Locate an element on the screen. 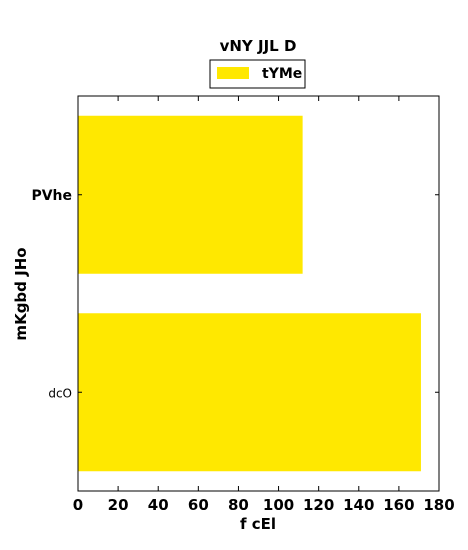 The height and width of the screenshot is (550, 468). legend-label: tYMe is located at coordinates (282, 74).